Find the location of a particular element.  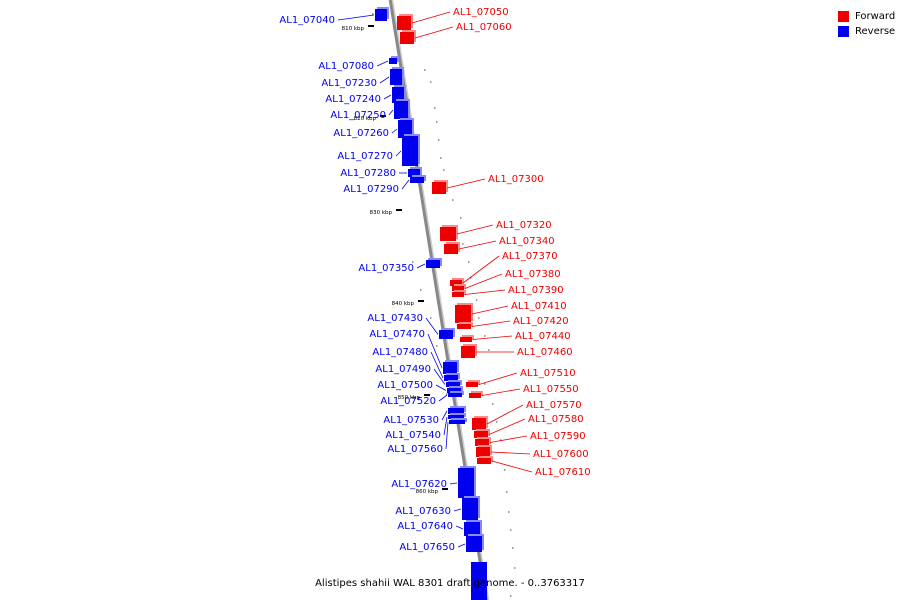

legend: Forward Reverse is located at coordinates (866, 24).